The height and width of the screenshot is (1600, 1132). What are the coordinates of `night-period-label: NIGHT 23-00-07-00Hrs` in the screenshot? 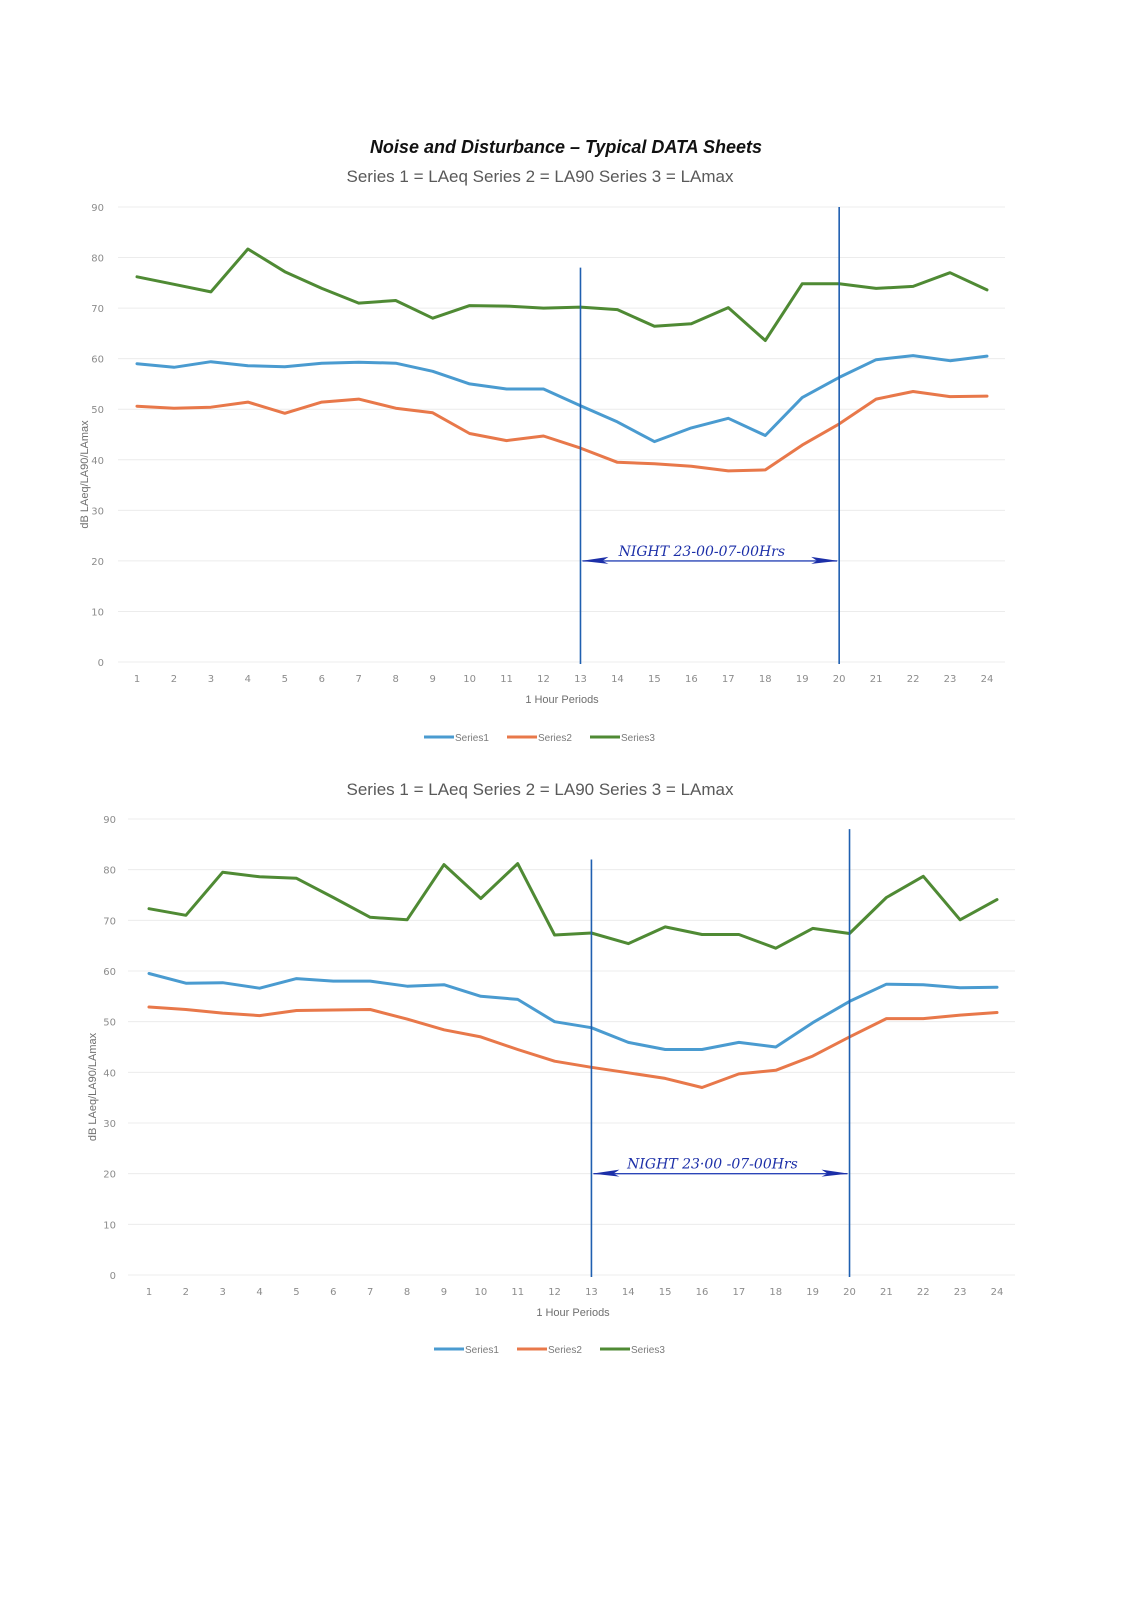 It's located at (702, 552).